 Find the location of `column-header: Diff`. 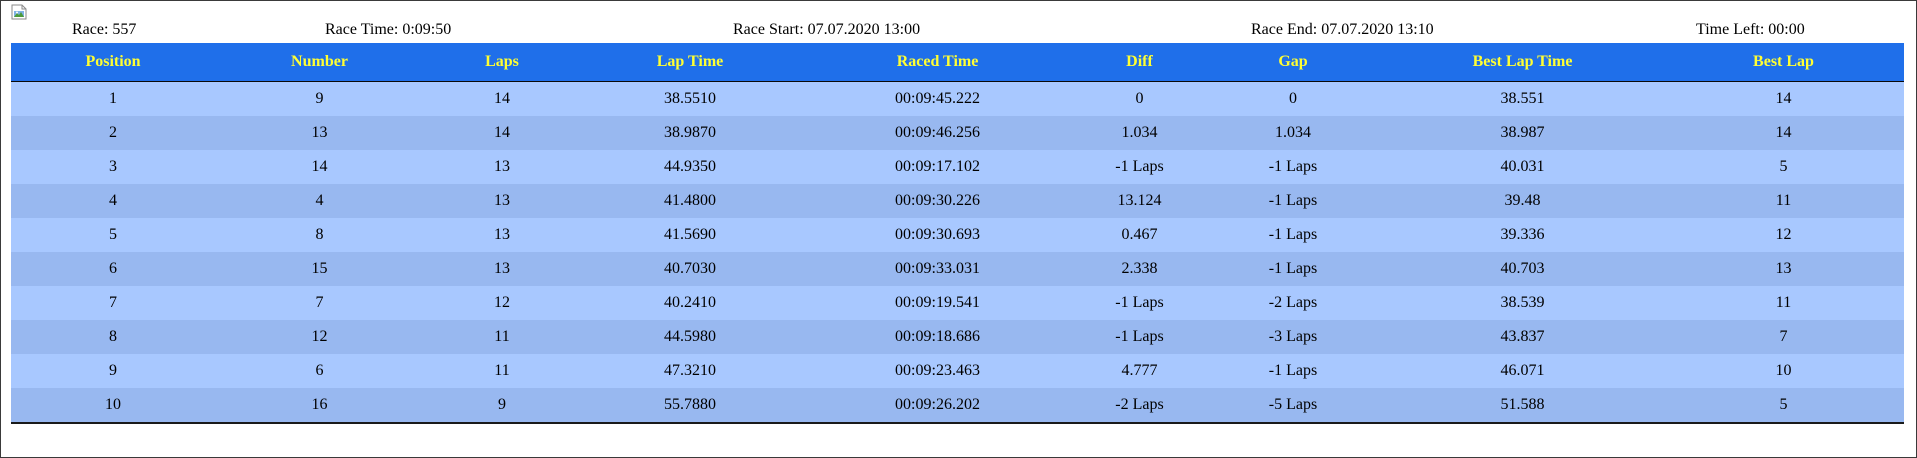

column-header: Diff is located at coordinates (1139, 62).